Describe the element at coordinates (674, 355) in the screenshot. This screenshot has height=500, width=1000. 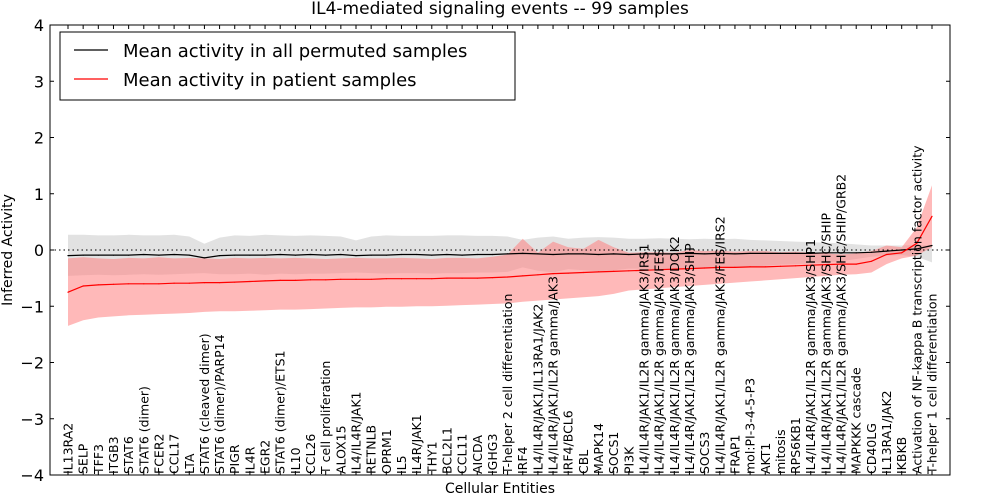
I see `x-tick-label: IL4/IL4R/JAK1/IL2R gamma/JAK3/DOK2` at that location.